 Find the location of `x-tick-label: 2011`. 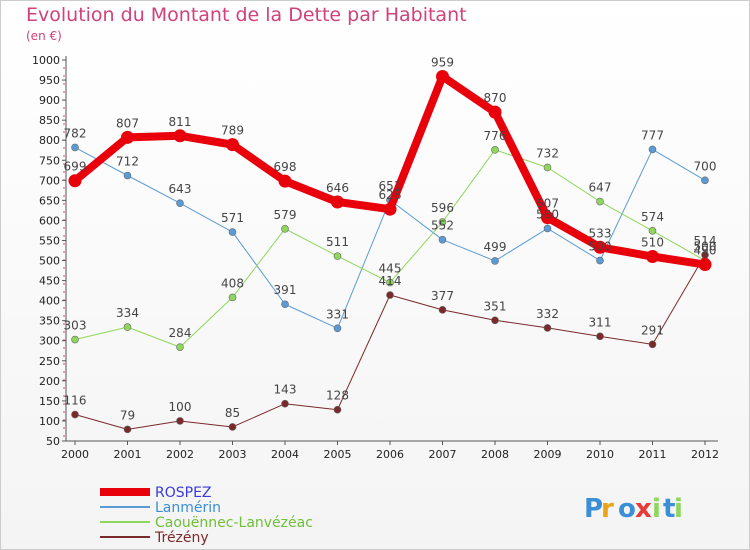

x-tick-label: 2011 is located at coordinates (653, 454).